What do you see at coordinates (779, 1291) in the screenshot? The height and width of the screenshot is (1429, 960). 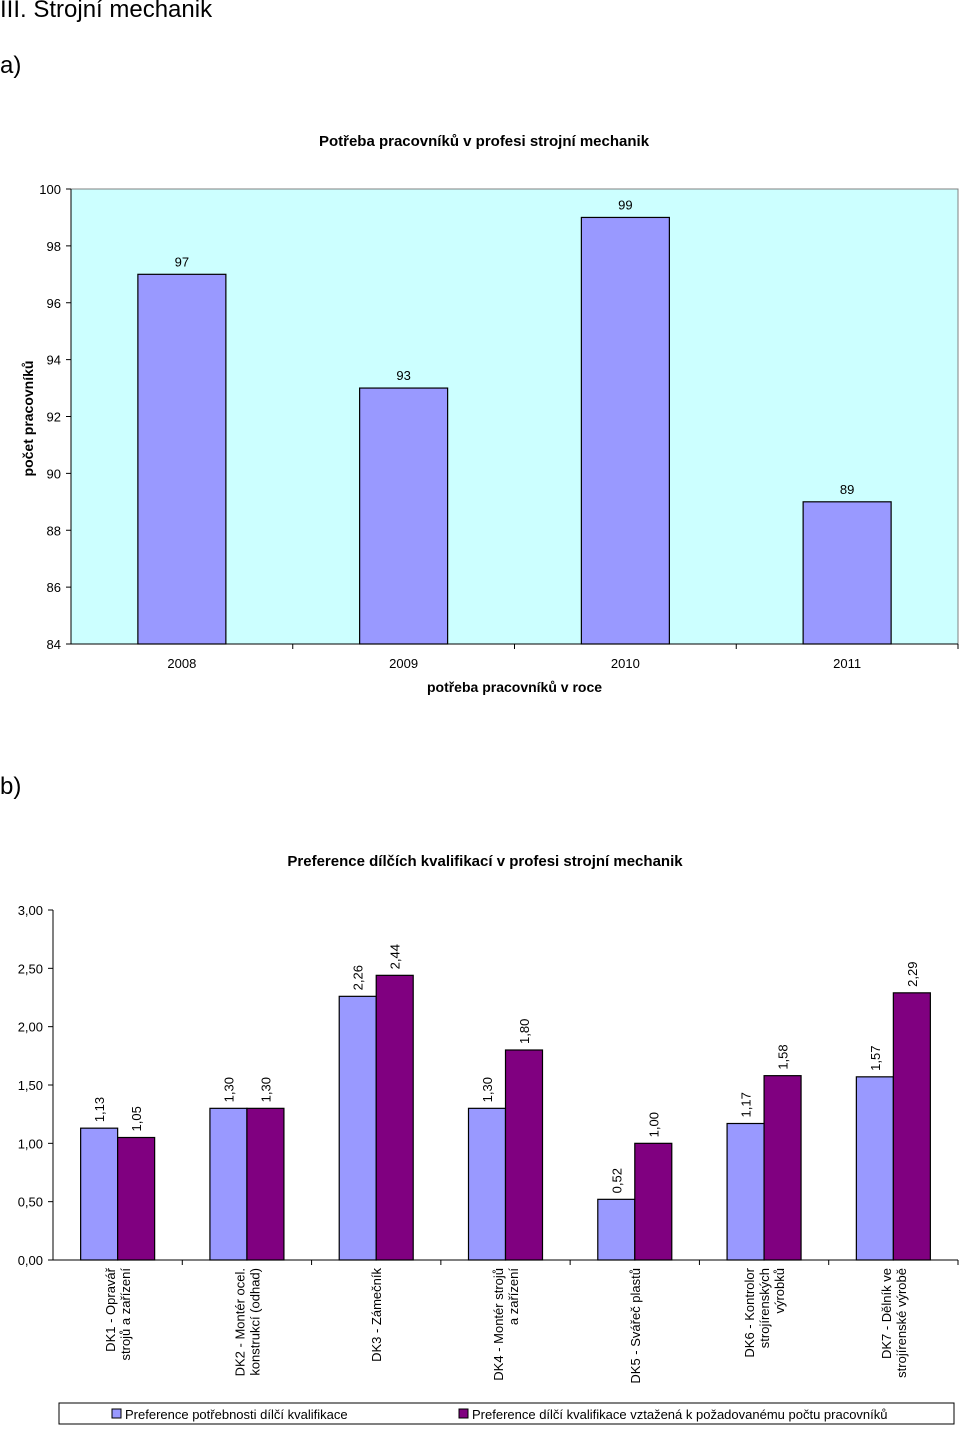 I see `x-category-label-line: výrobků` at bounding box center [779, 1291].